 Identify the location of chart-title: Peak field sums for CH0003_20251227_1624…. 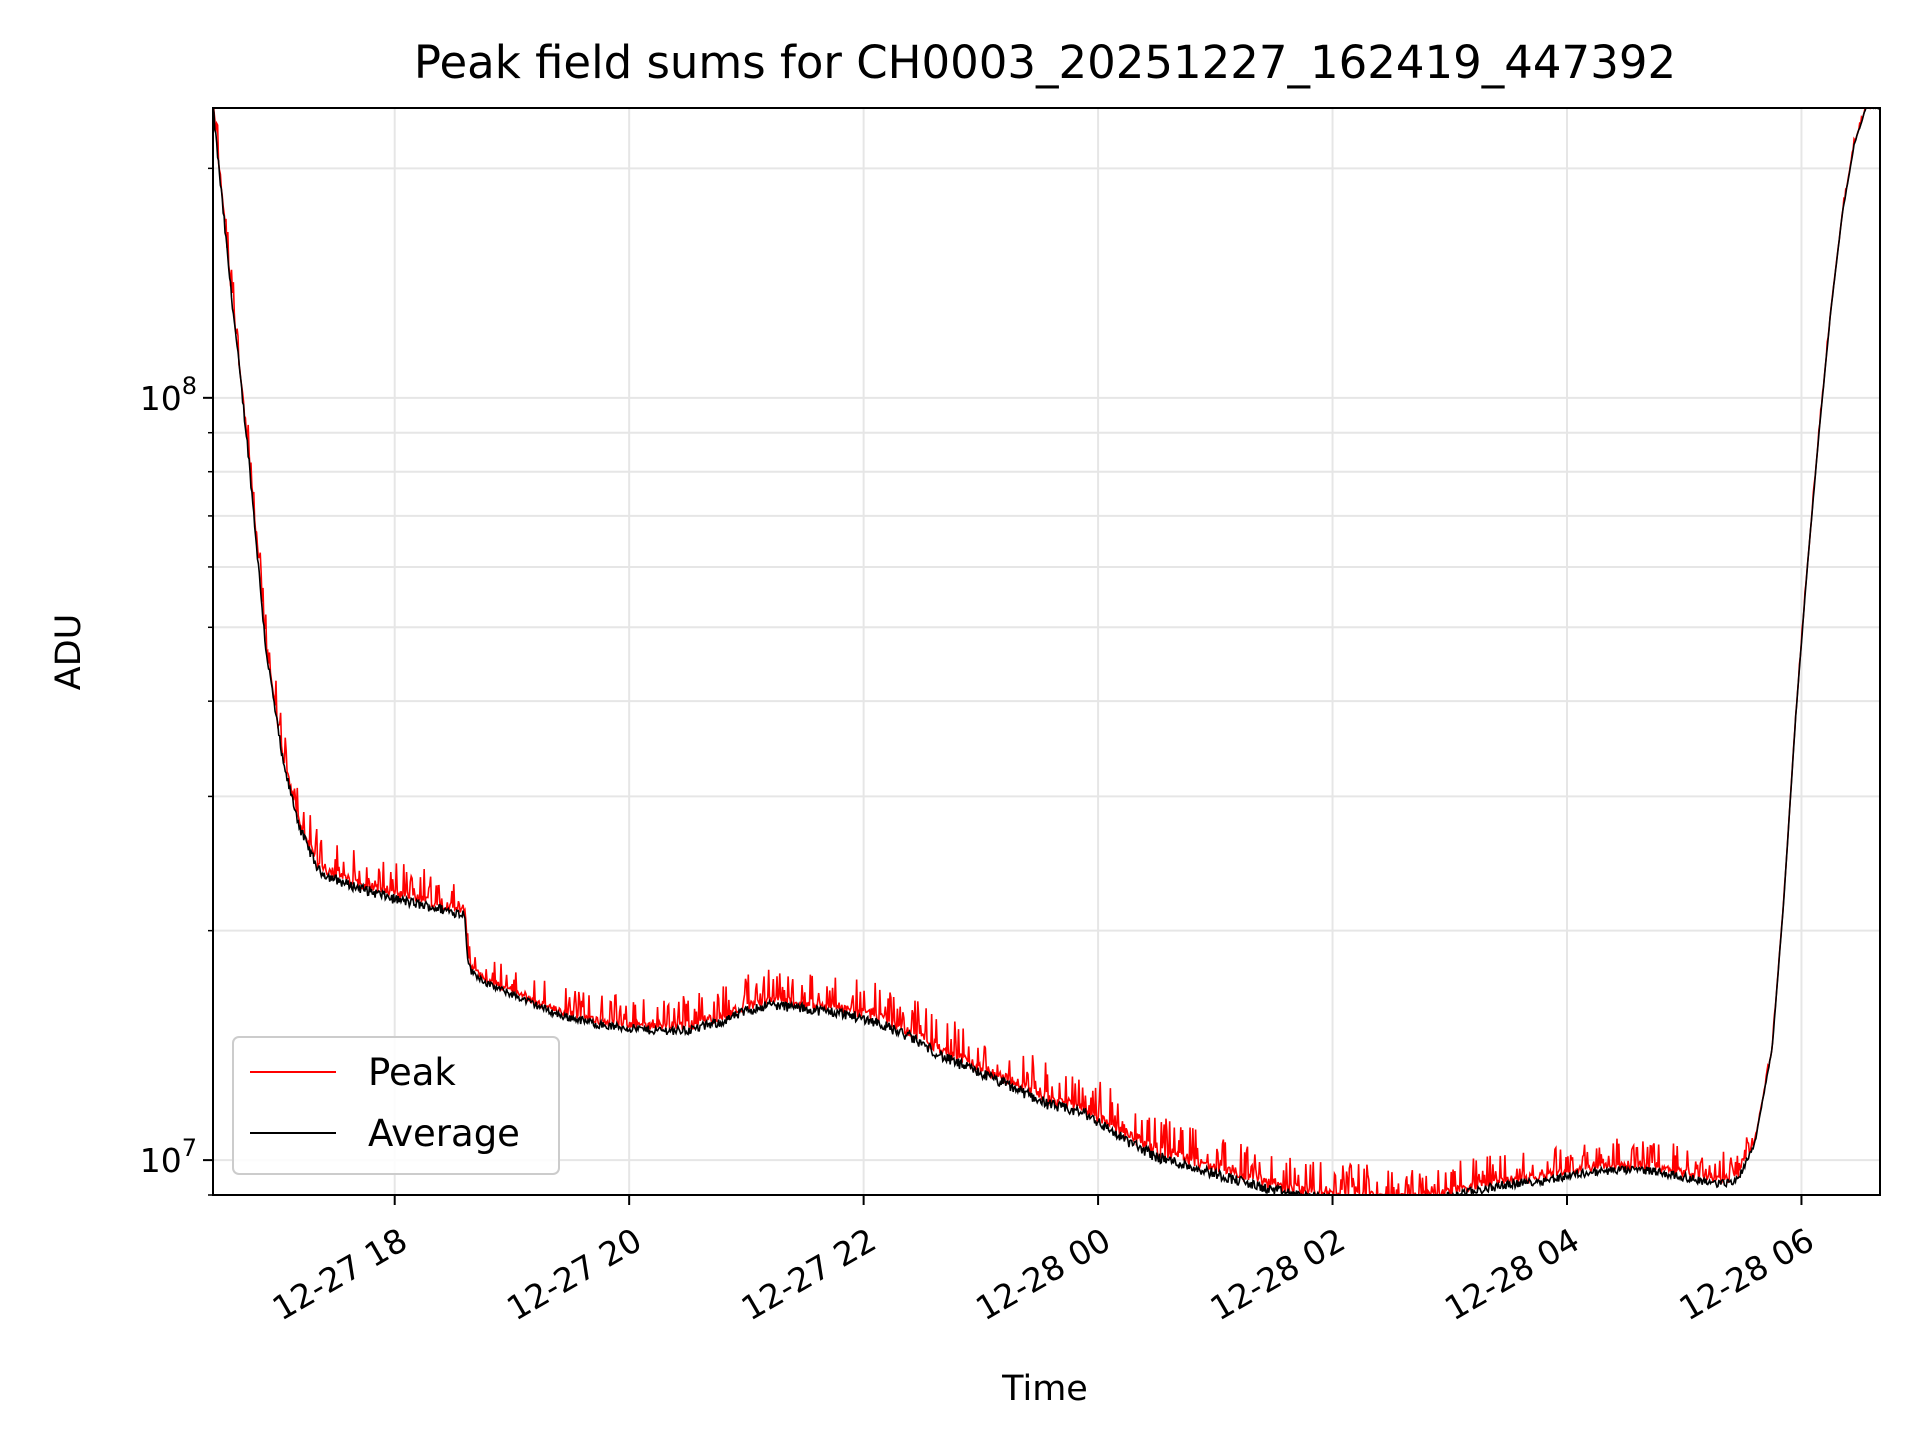
(1045, 62).